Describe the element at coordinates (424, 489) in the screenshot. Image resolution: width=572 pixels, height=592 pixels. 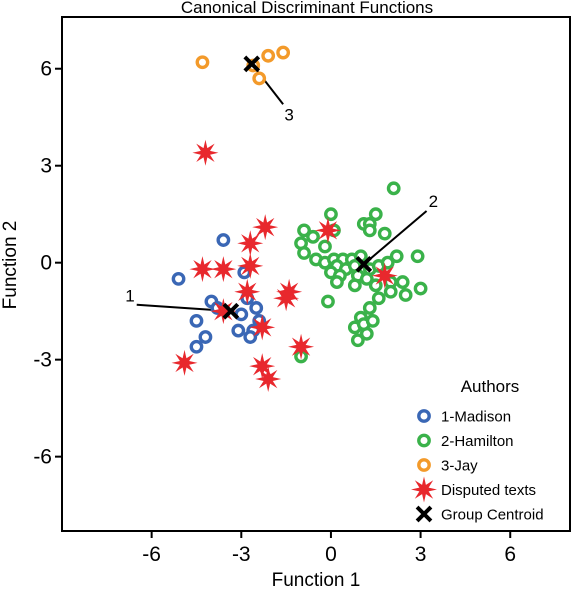
I see `legend-marker-disputed` at that location.